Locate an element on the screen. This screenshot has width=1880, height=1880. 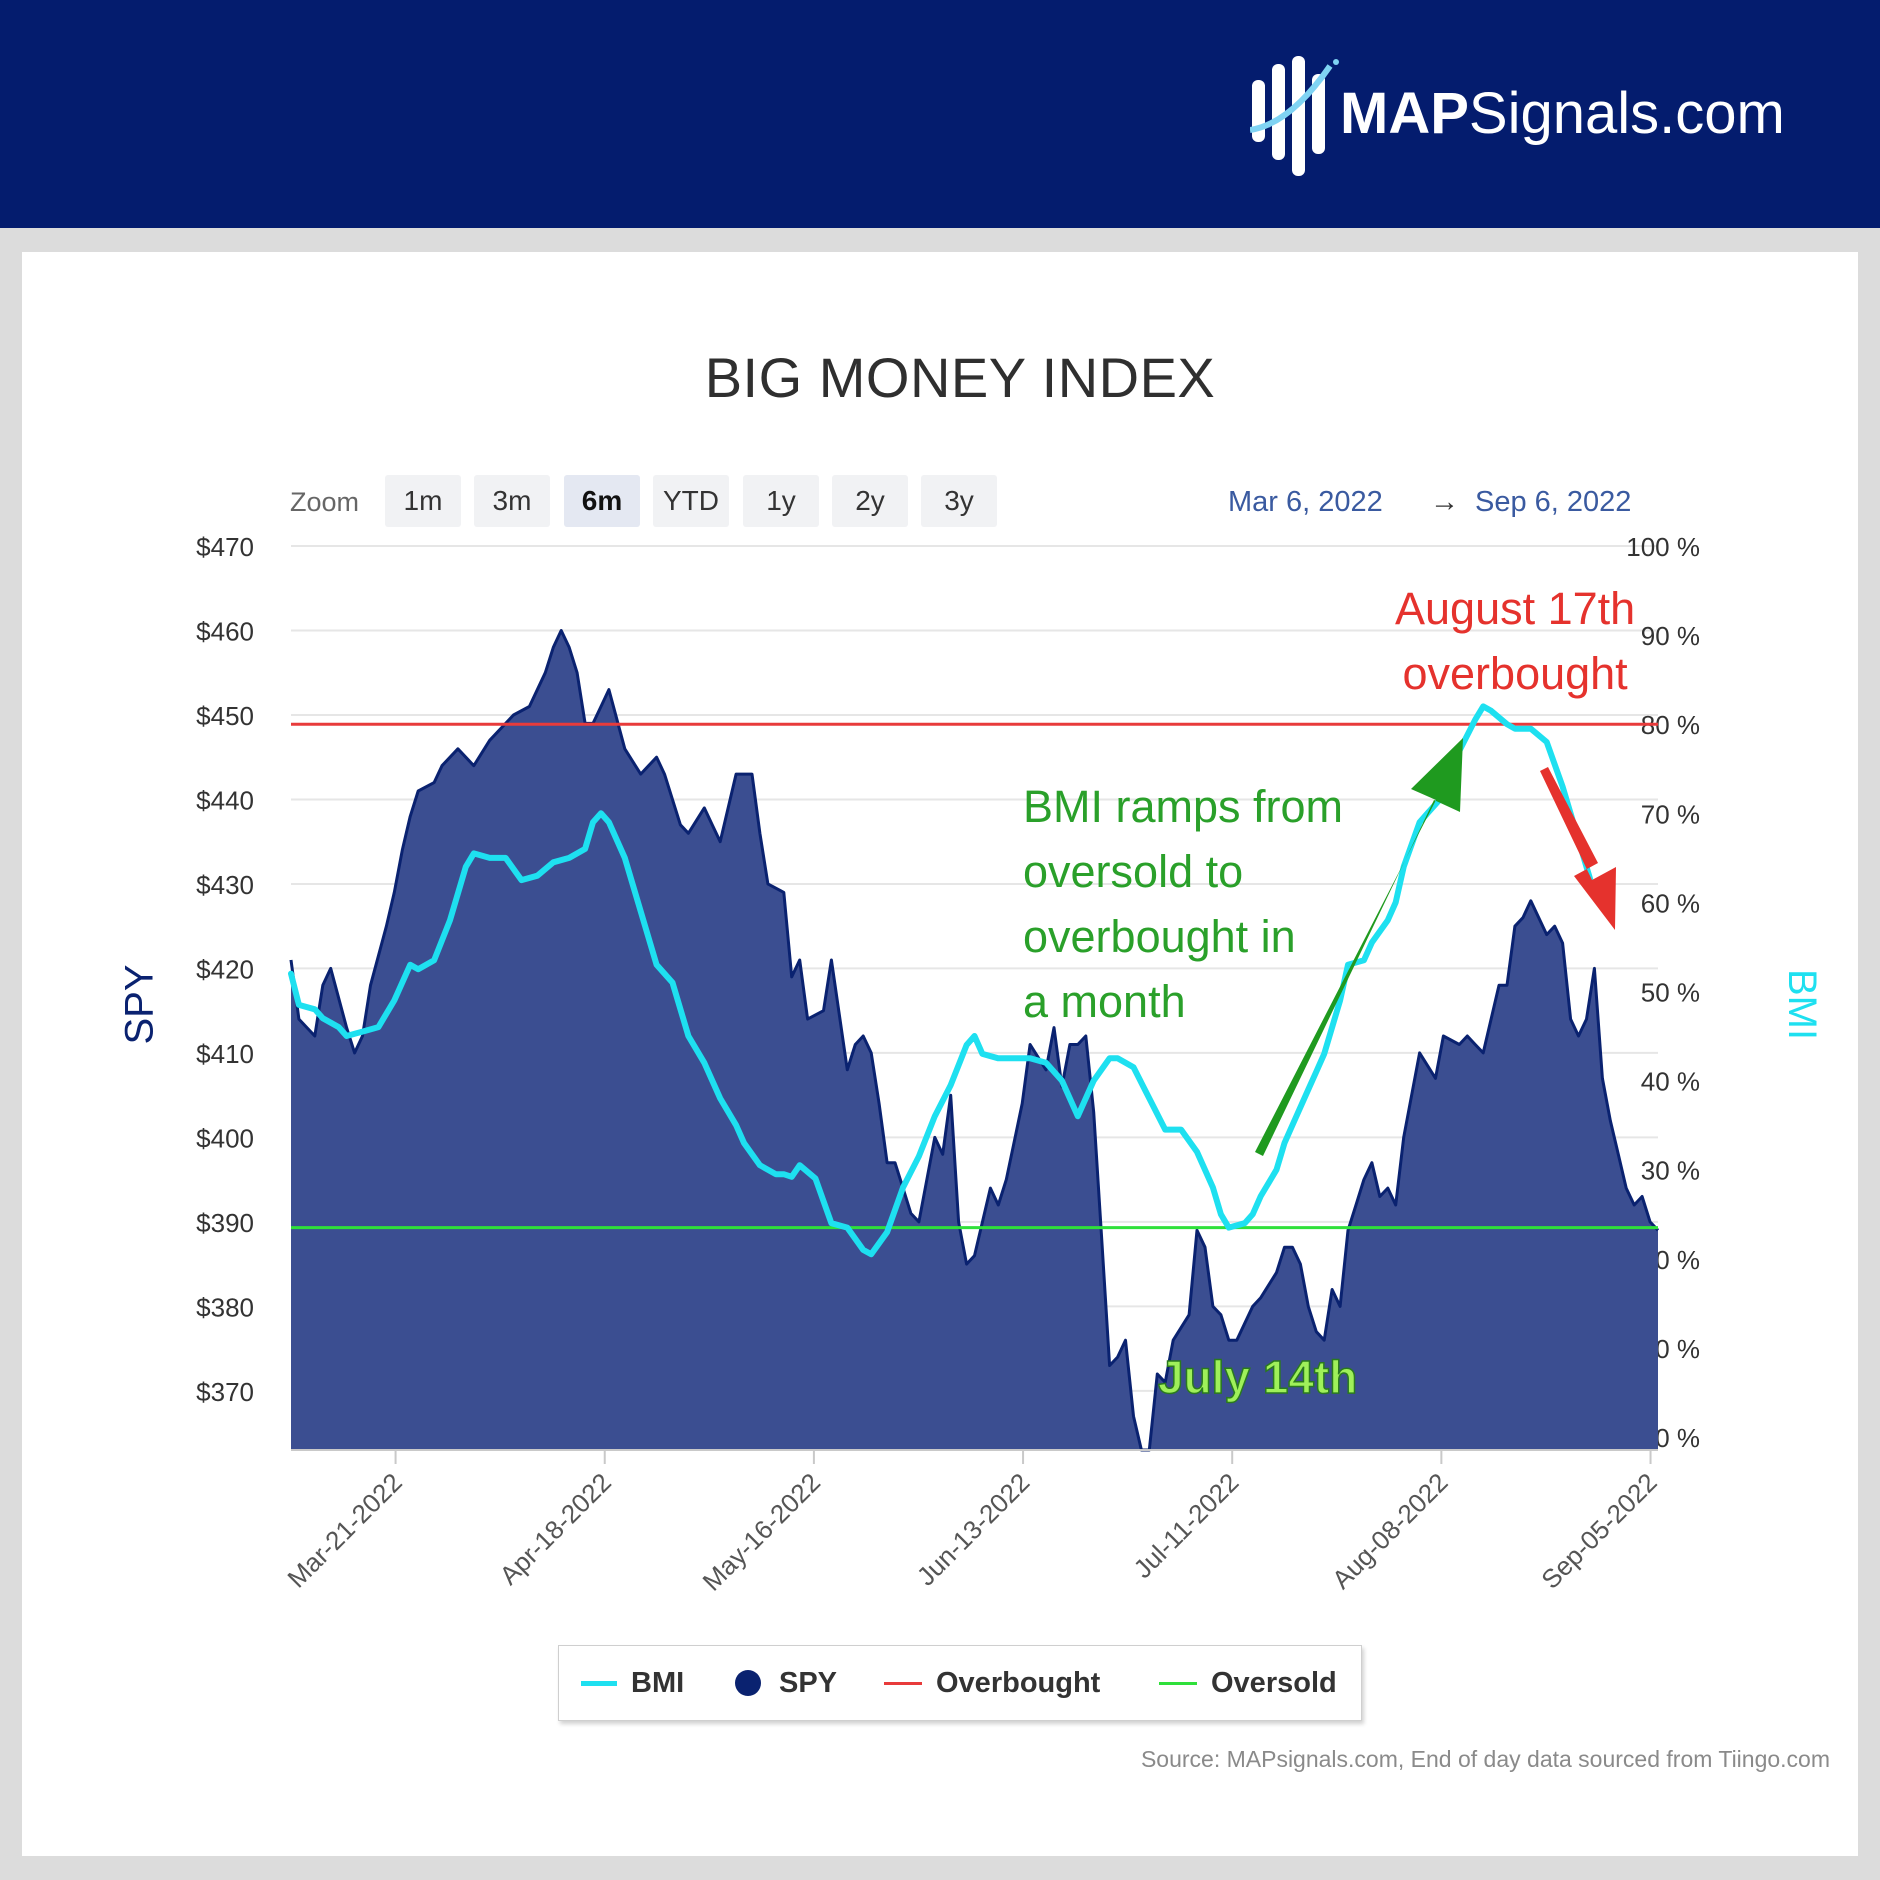
left-tick-label: $450 is located at coordinates (225, 716).